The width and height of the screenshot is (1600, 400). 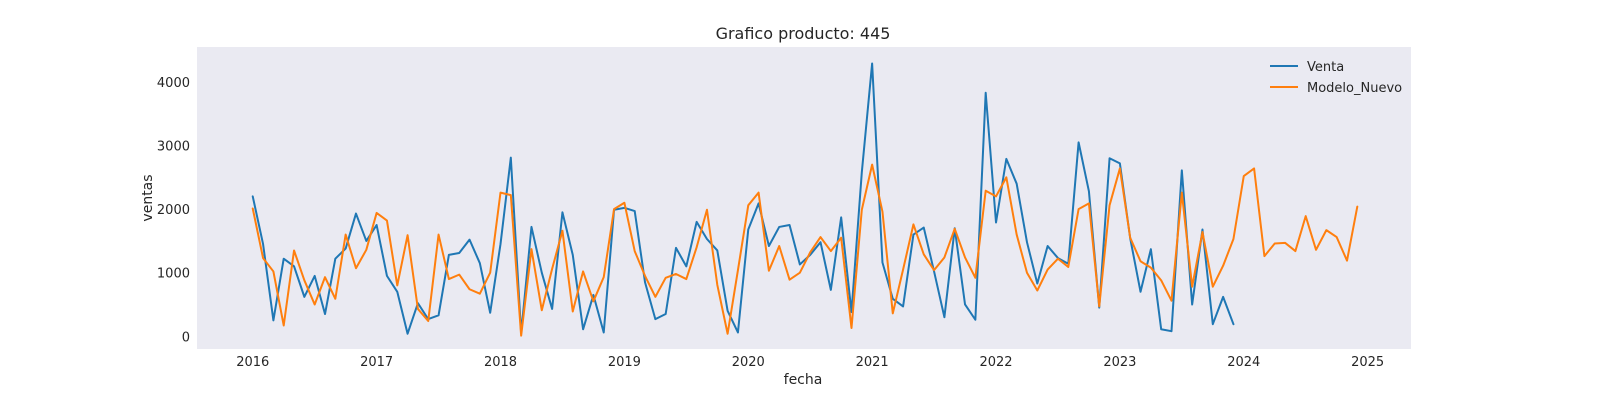 What do you see at coordinates (1336, 78) in the screenshot?
I see `legend: Venta Modelo_Nuevo` at bounding box center [1336, 78].